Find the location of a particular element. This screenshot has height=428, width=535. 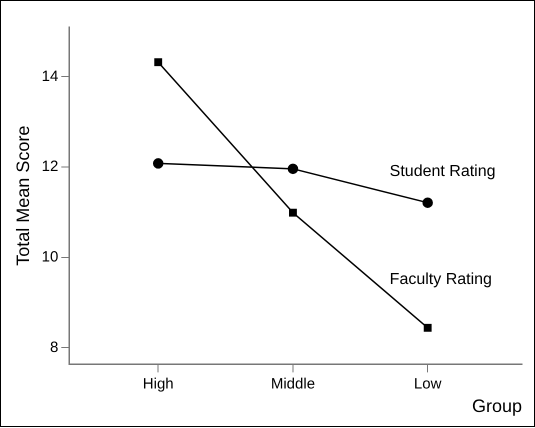

y-tick-label: 14 is located at coordinates (50, 76).